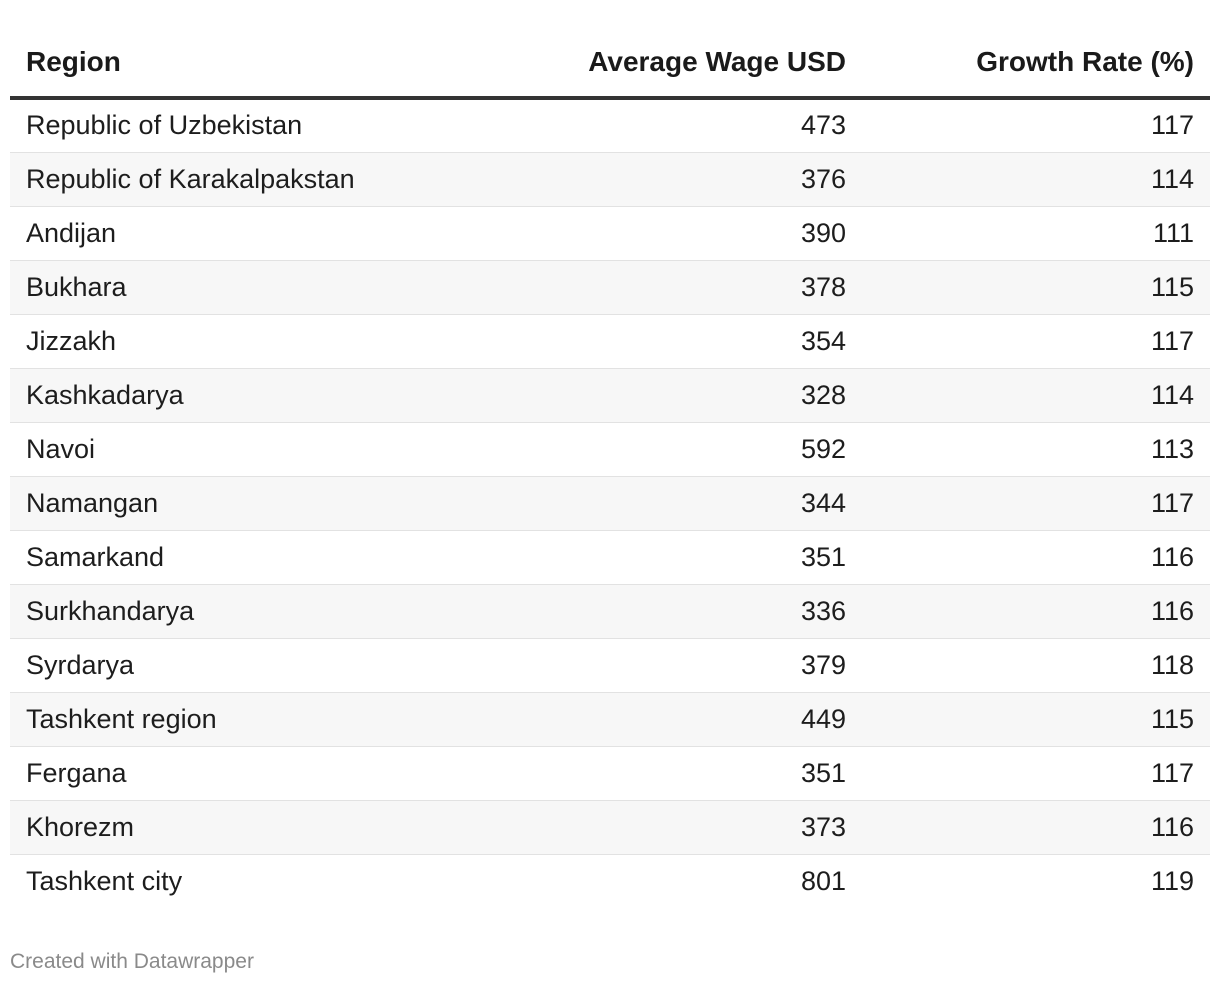 The image size is (1220, 986). Describe the element at coordinates (716, 179) in the screenshot. I see `average-wage-cell: 376` at that location.